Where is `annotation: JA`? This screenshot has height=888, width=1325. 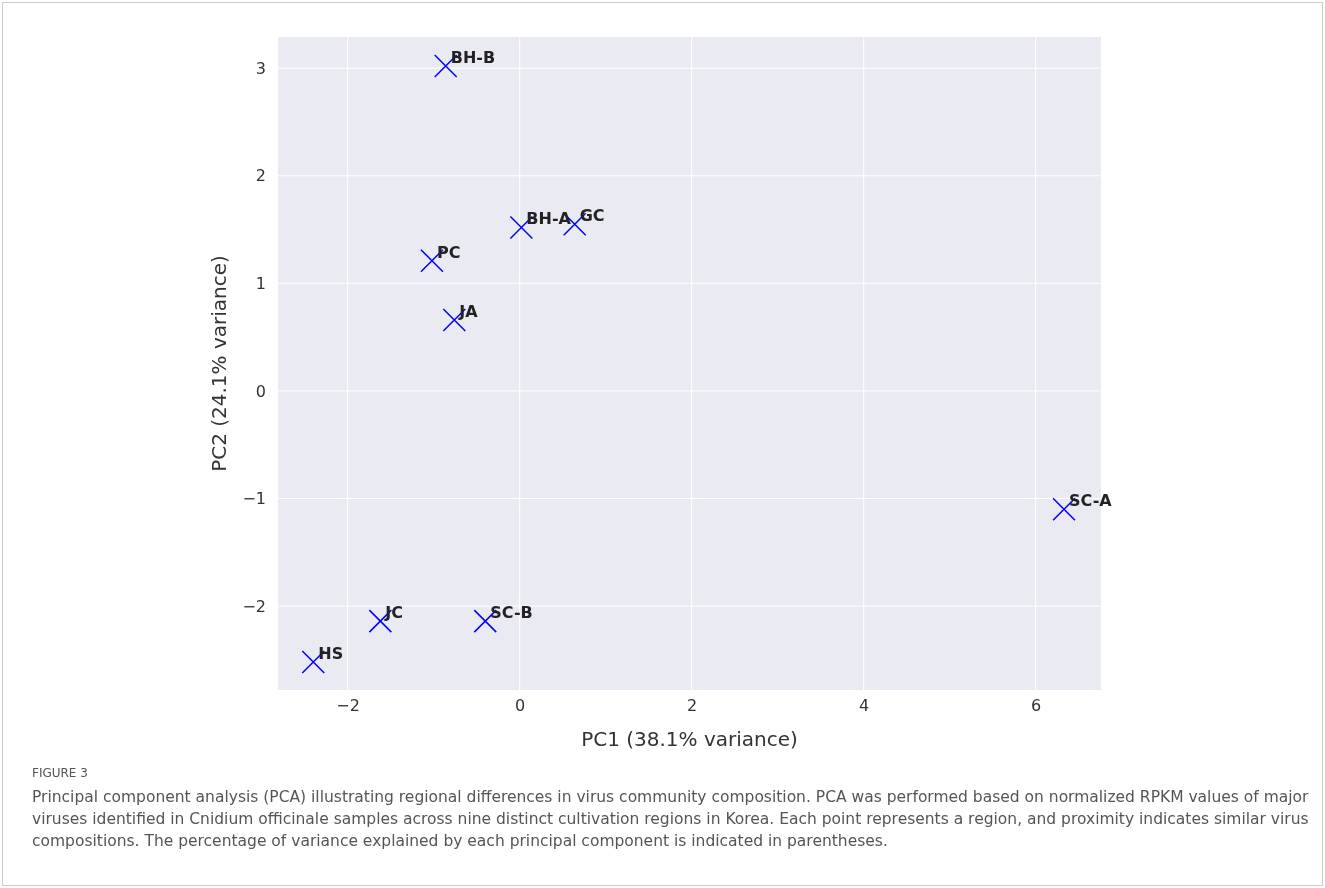 annotation: JA is located at coordinates (468, 311).